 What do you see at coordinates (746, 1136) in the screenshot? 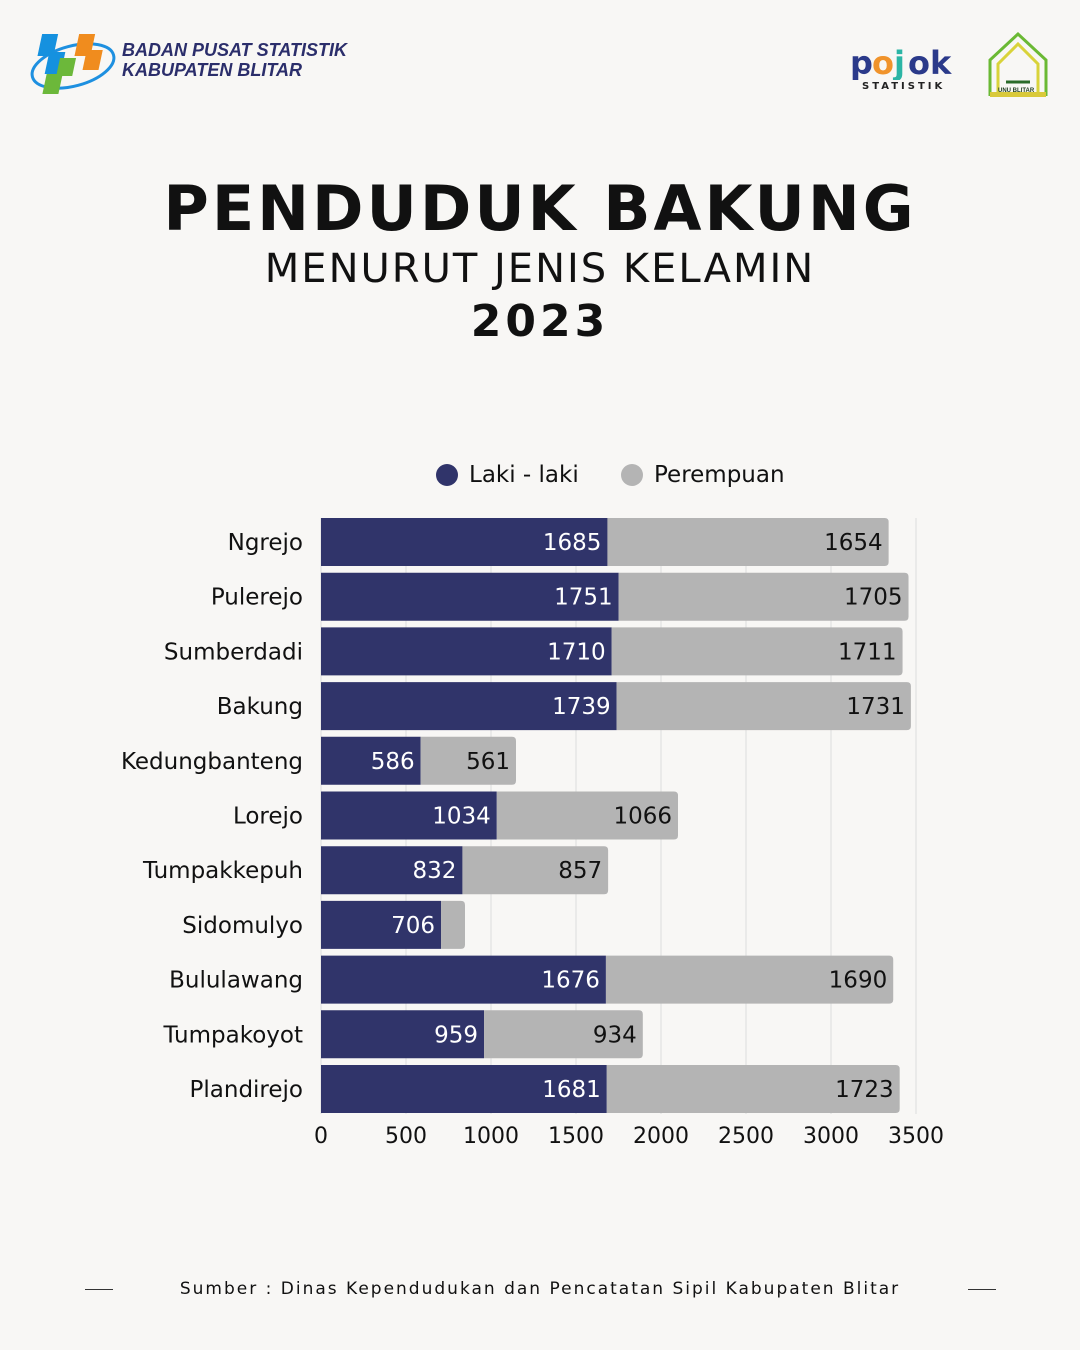
I see `x-tick-label: 2500` at bounding box center [746, 1136].